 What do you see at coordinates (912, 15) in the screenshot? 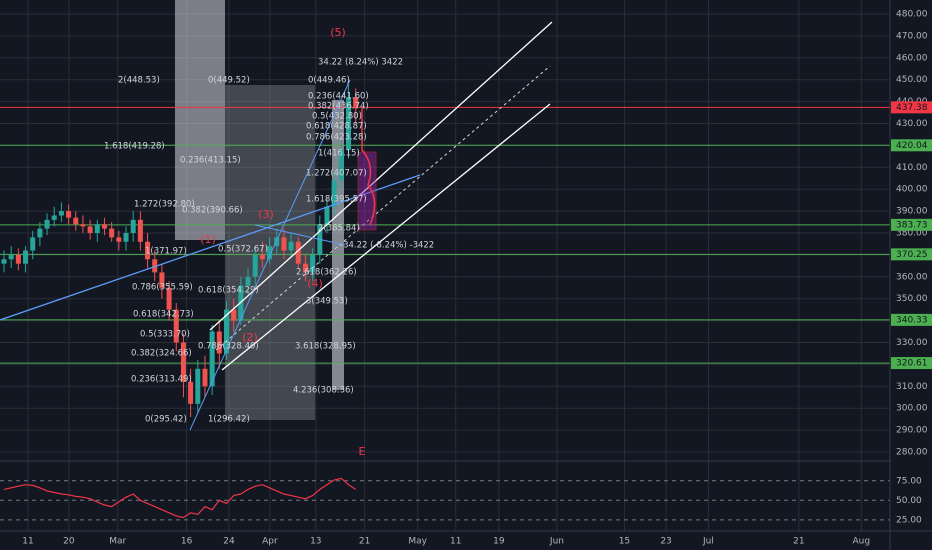
I see `y-tick-label: 480.00` at bounding box center [912, 15].